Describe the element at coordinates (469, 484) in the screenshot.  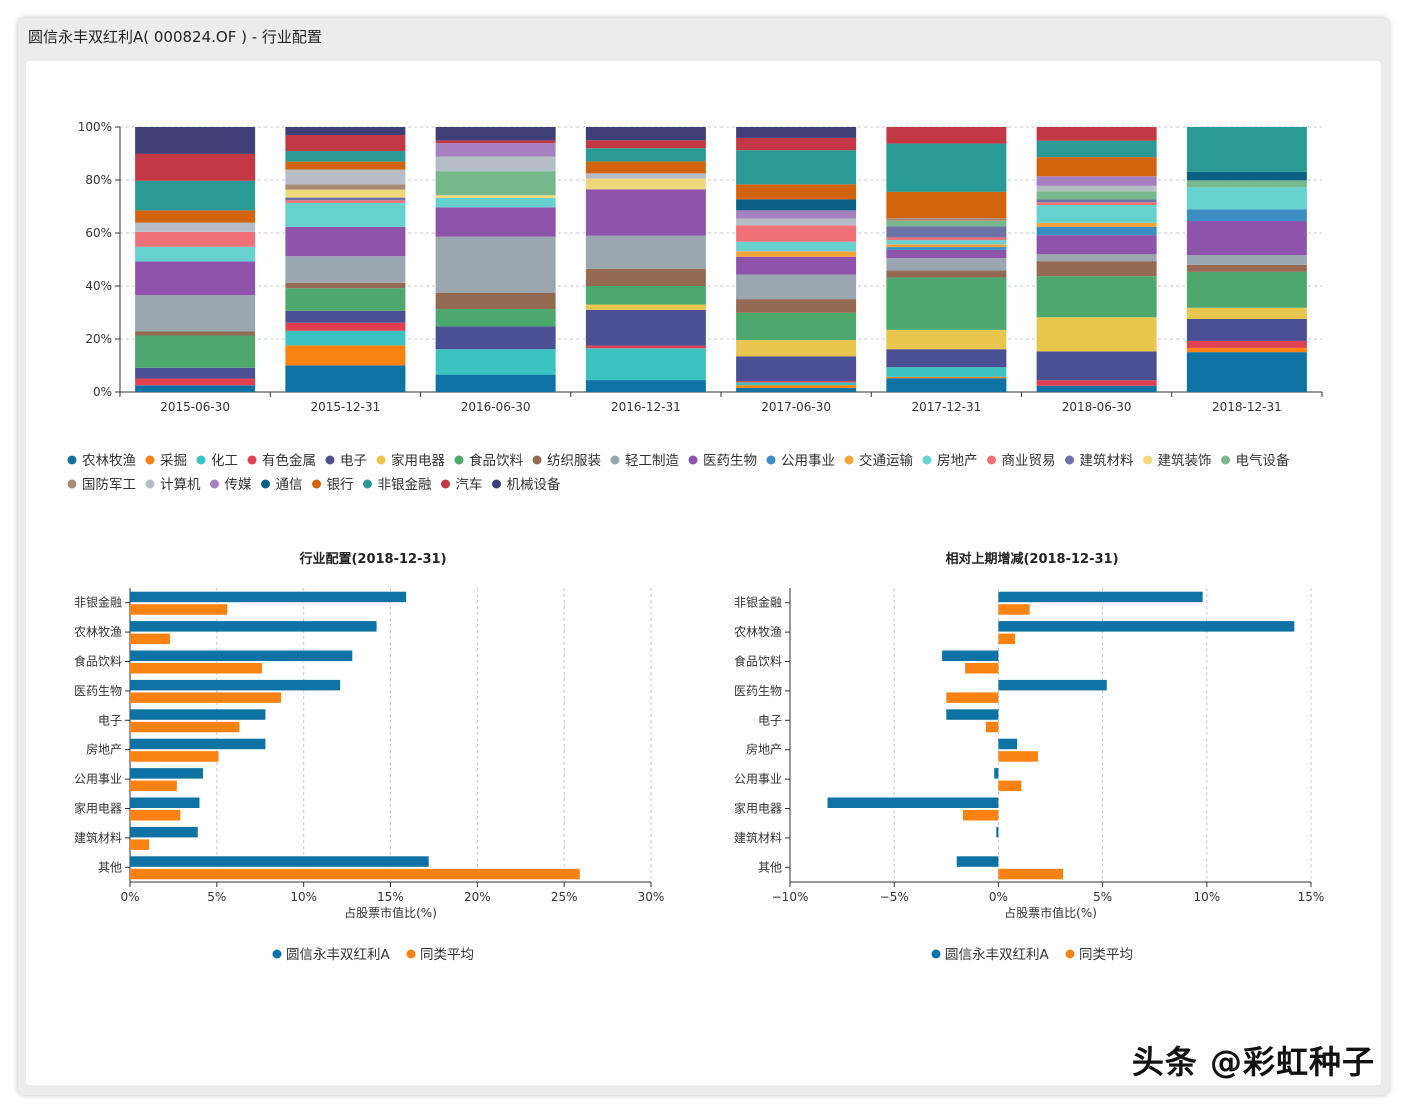
I see `legend-label: 汽车` at that location.